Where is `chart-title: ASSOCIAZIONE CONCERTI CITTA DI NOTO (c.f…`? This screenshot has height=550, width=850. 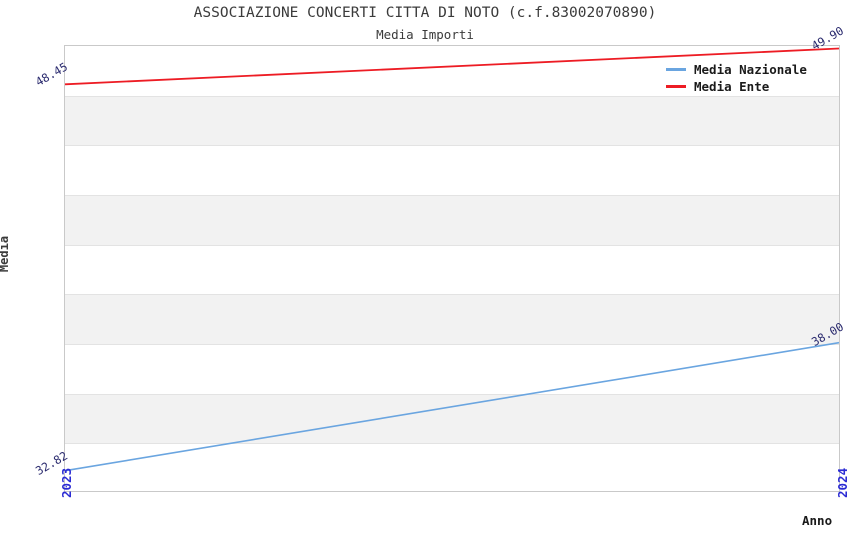
chart-title: ASSOCIAZIONE CONCERTI CITTA DI NOTO (c.f… is located at coordinates (425, 13).